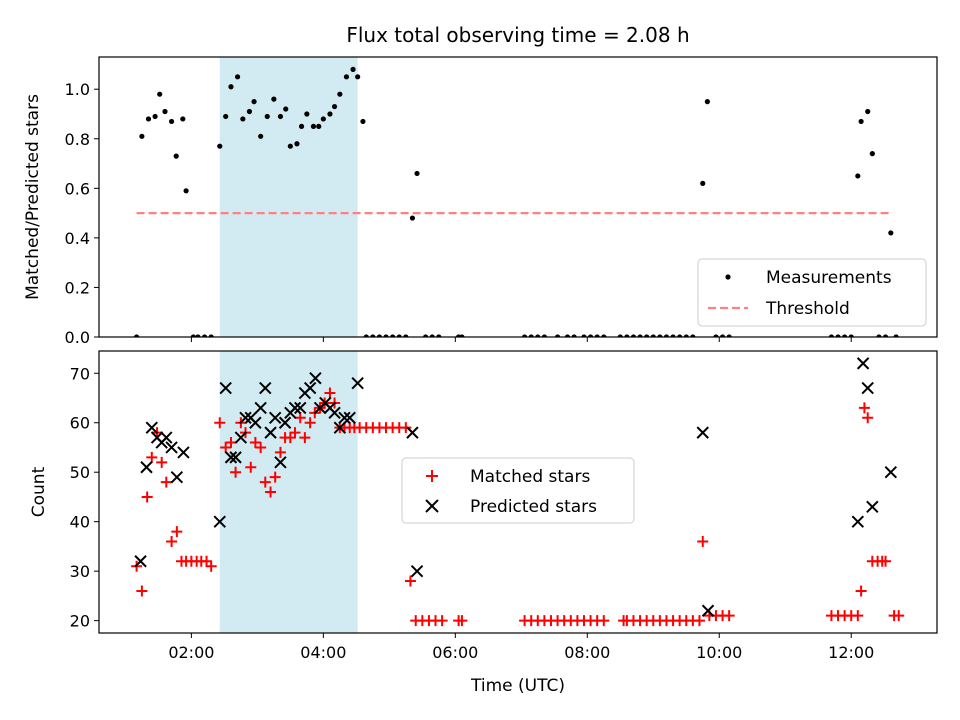 Image resolution: width=960 pixels, height=720 pixels. Describe the element at coordinates (533, 507) in the screenshot. I see `legend-predicted-label: Predicted stars` at that location.